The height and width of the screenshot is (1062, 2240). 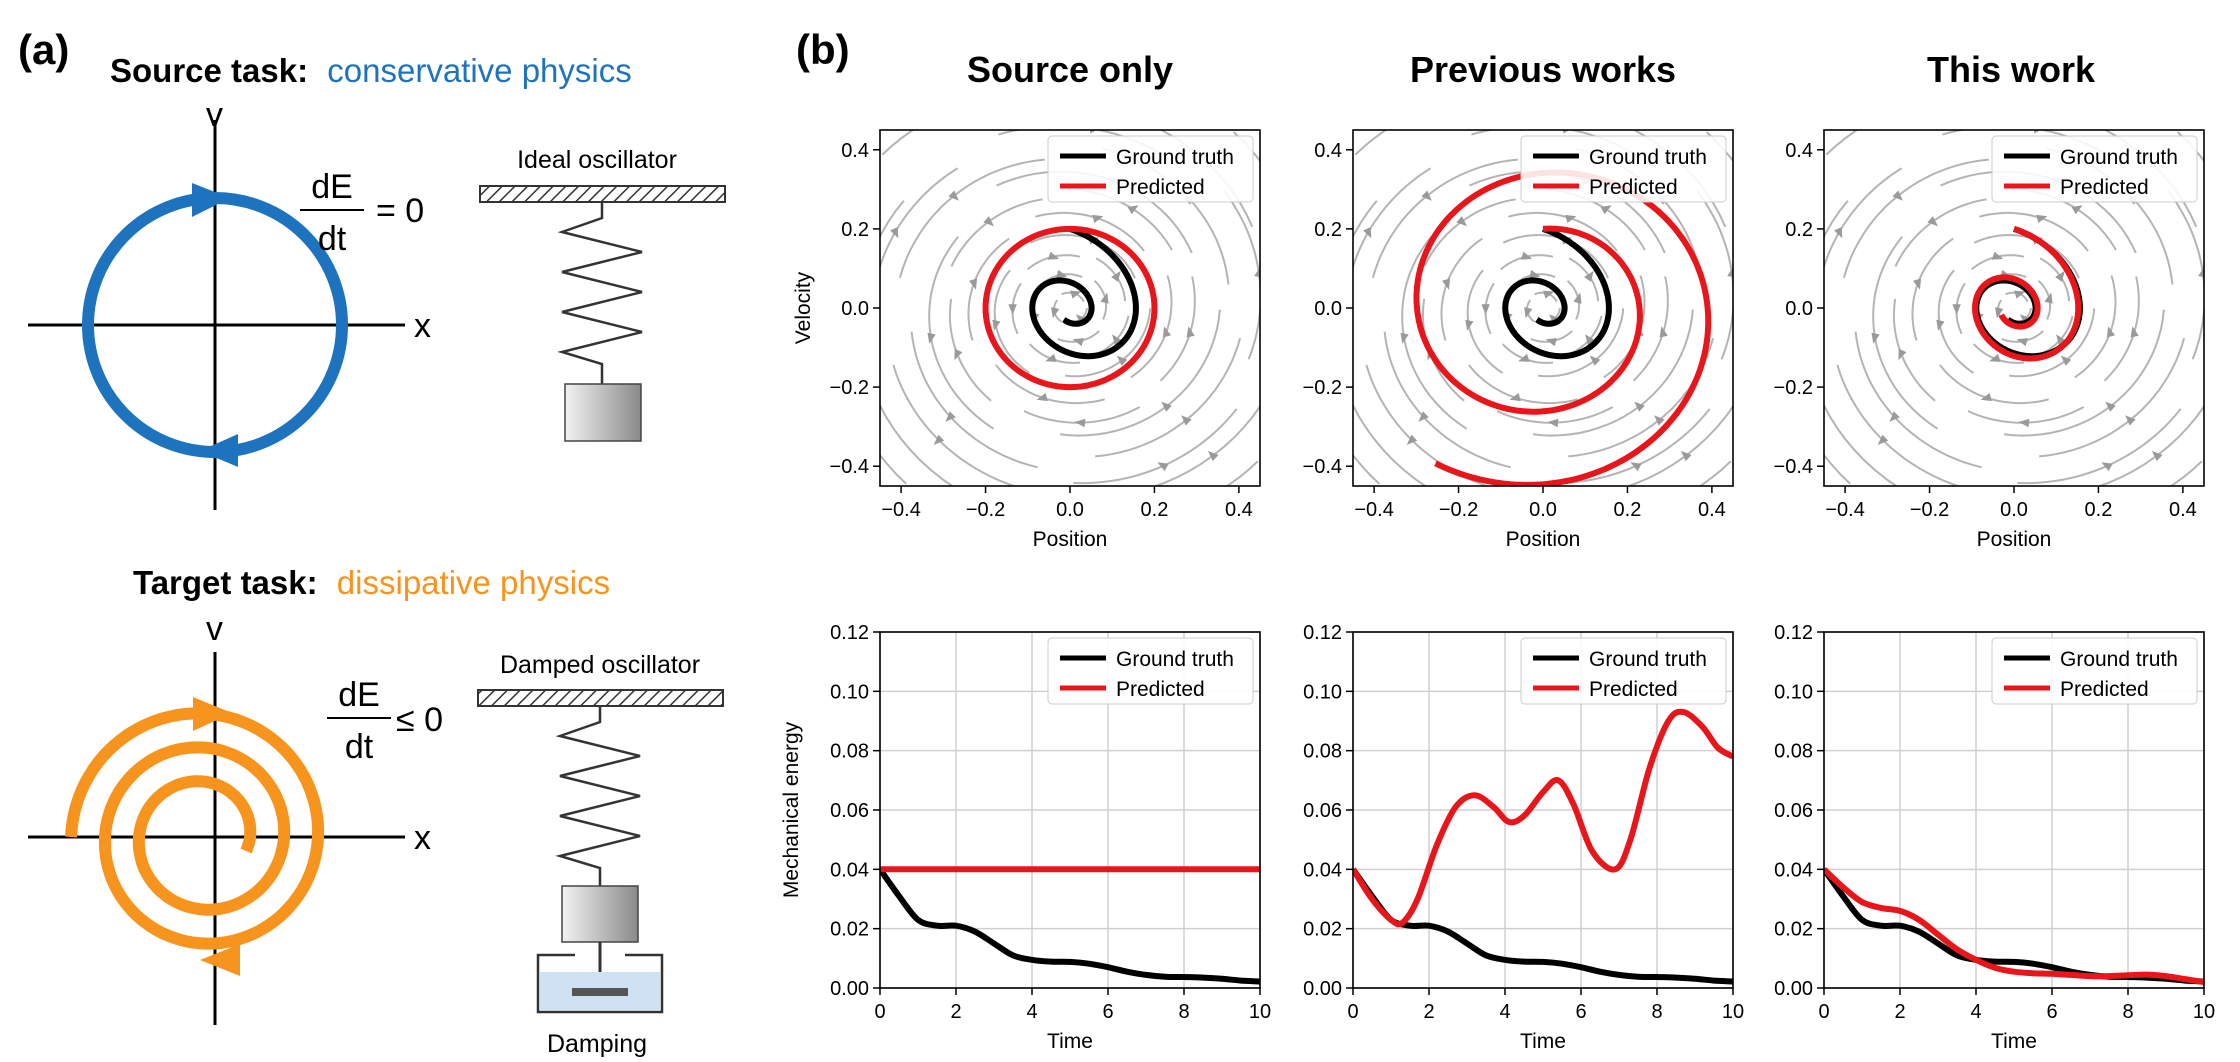 I want to click on x-tick-label: −0.2, so click(x=1929, y=510).